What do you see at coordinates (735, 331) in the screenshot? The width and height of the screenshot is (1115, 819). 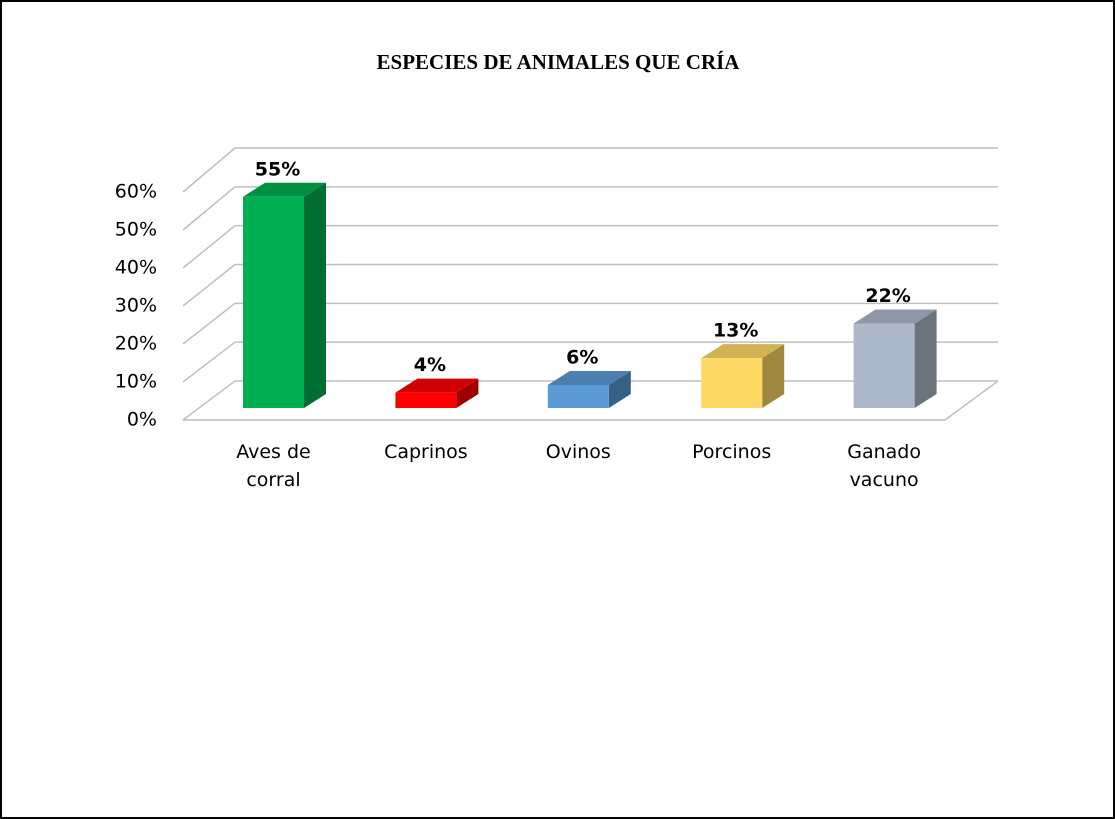 I see `data-label: 13%` at bounding box center [735, 331].